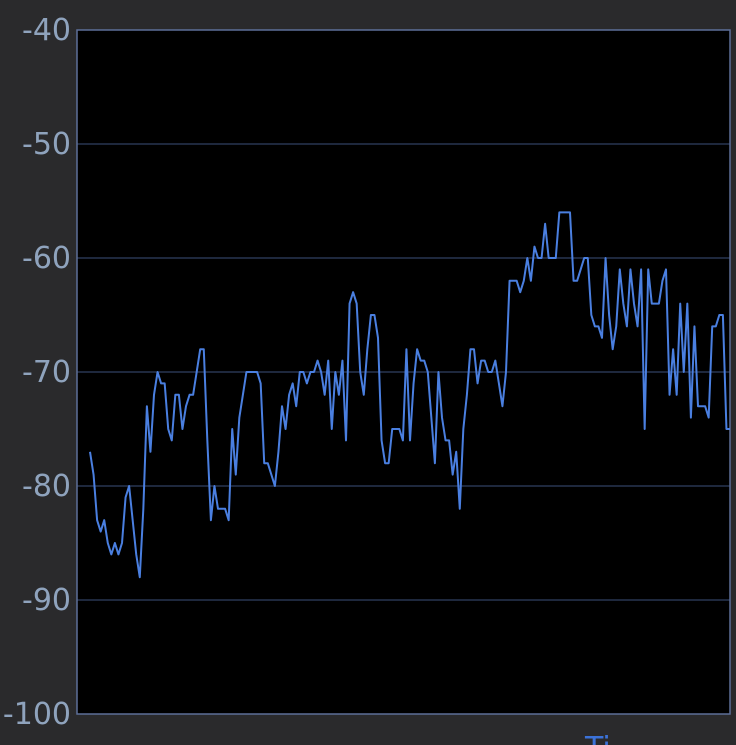  Describe the element at coordinates (46, 486) in the screenshot. I see `y-tick-label: -80` at that location.